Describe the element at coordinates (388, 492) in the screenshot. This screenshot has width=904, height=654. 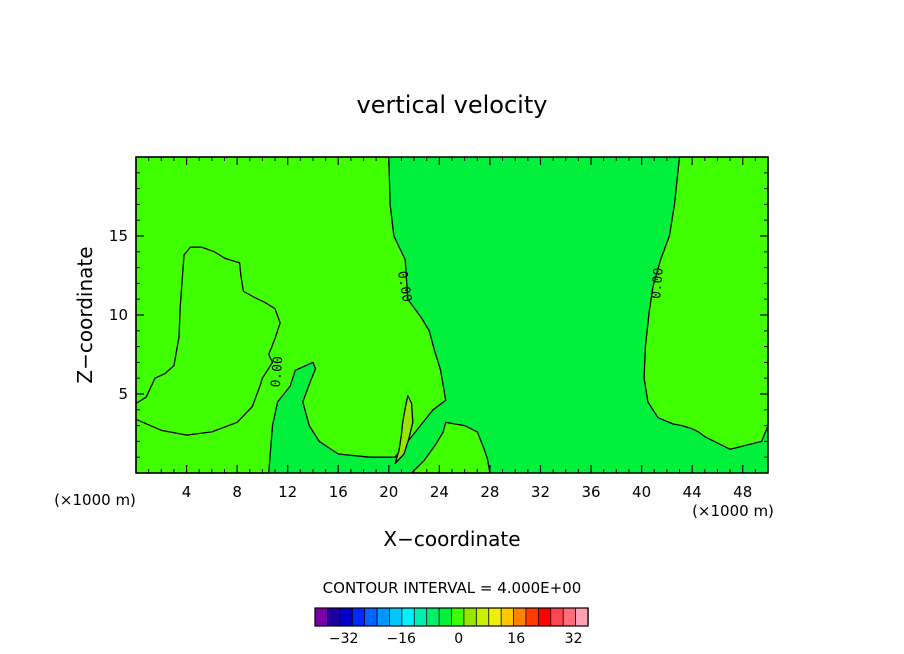
I see `x-tick-label: 20` at that location.